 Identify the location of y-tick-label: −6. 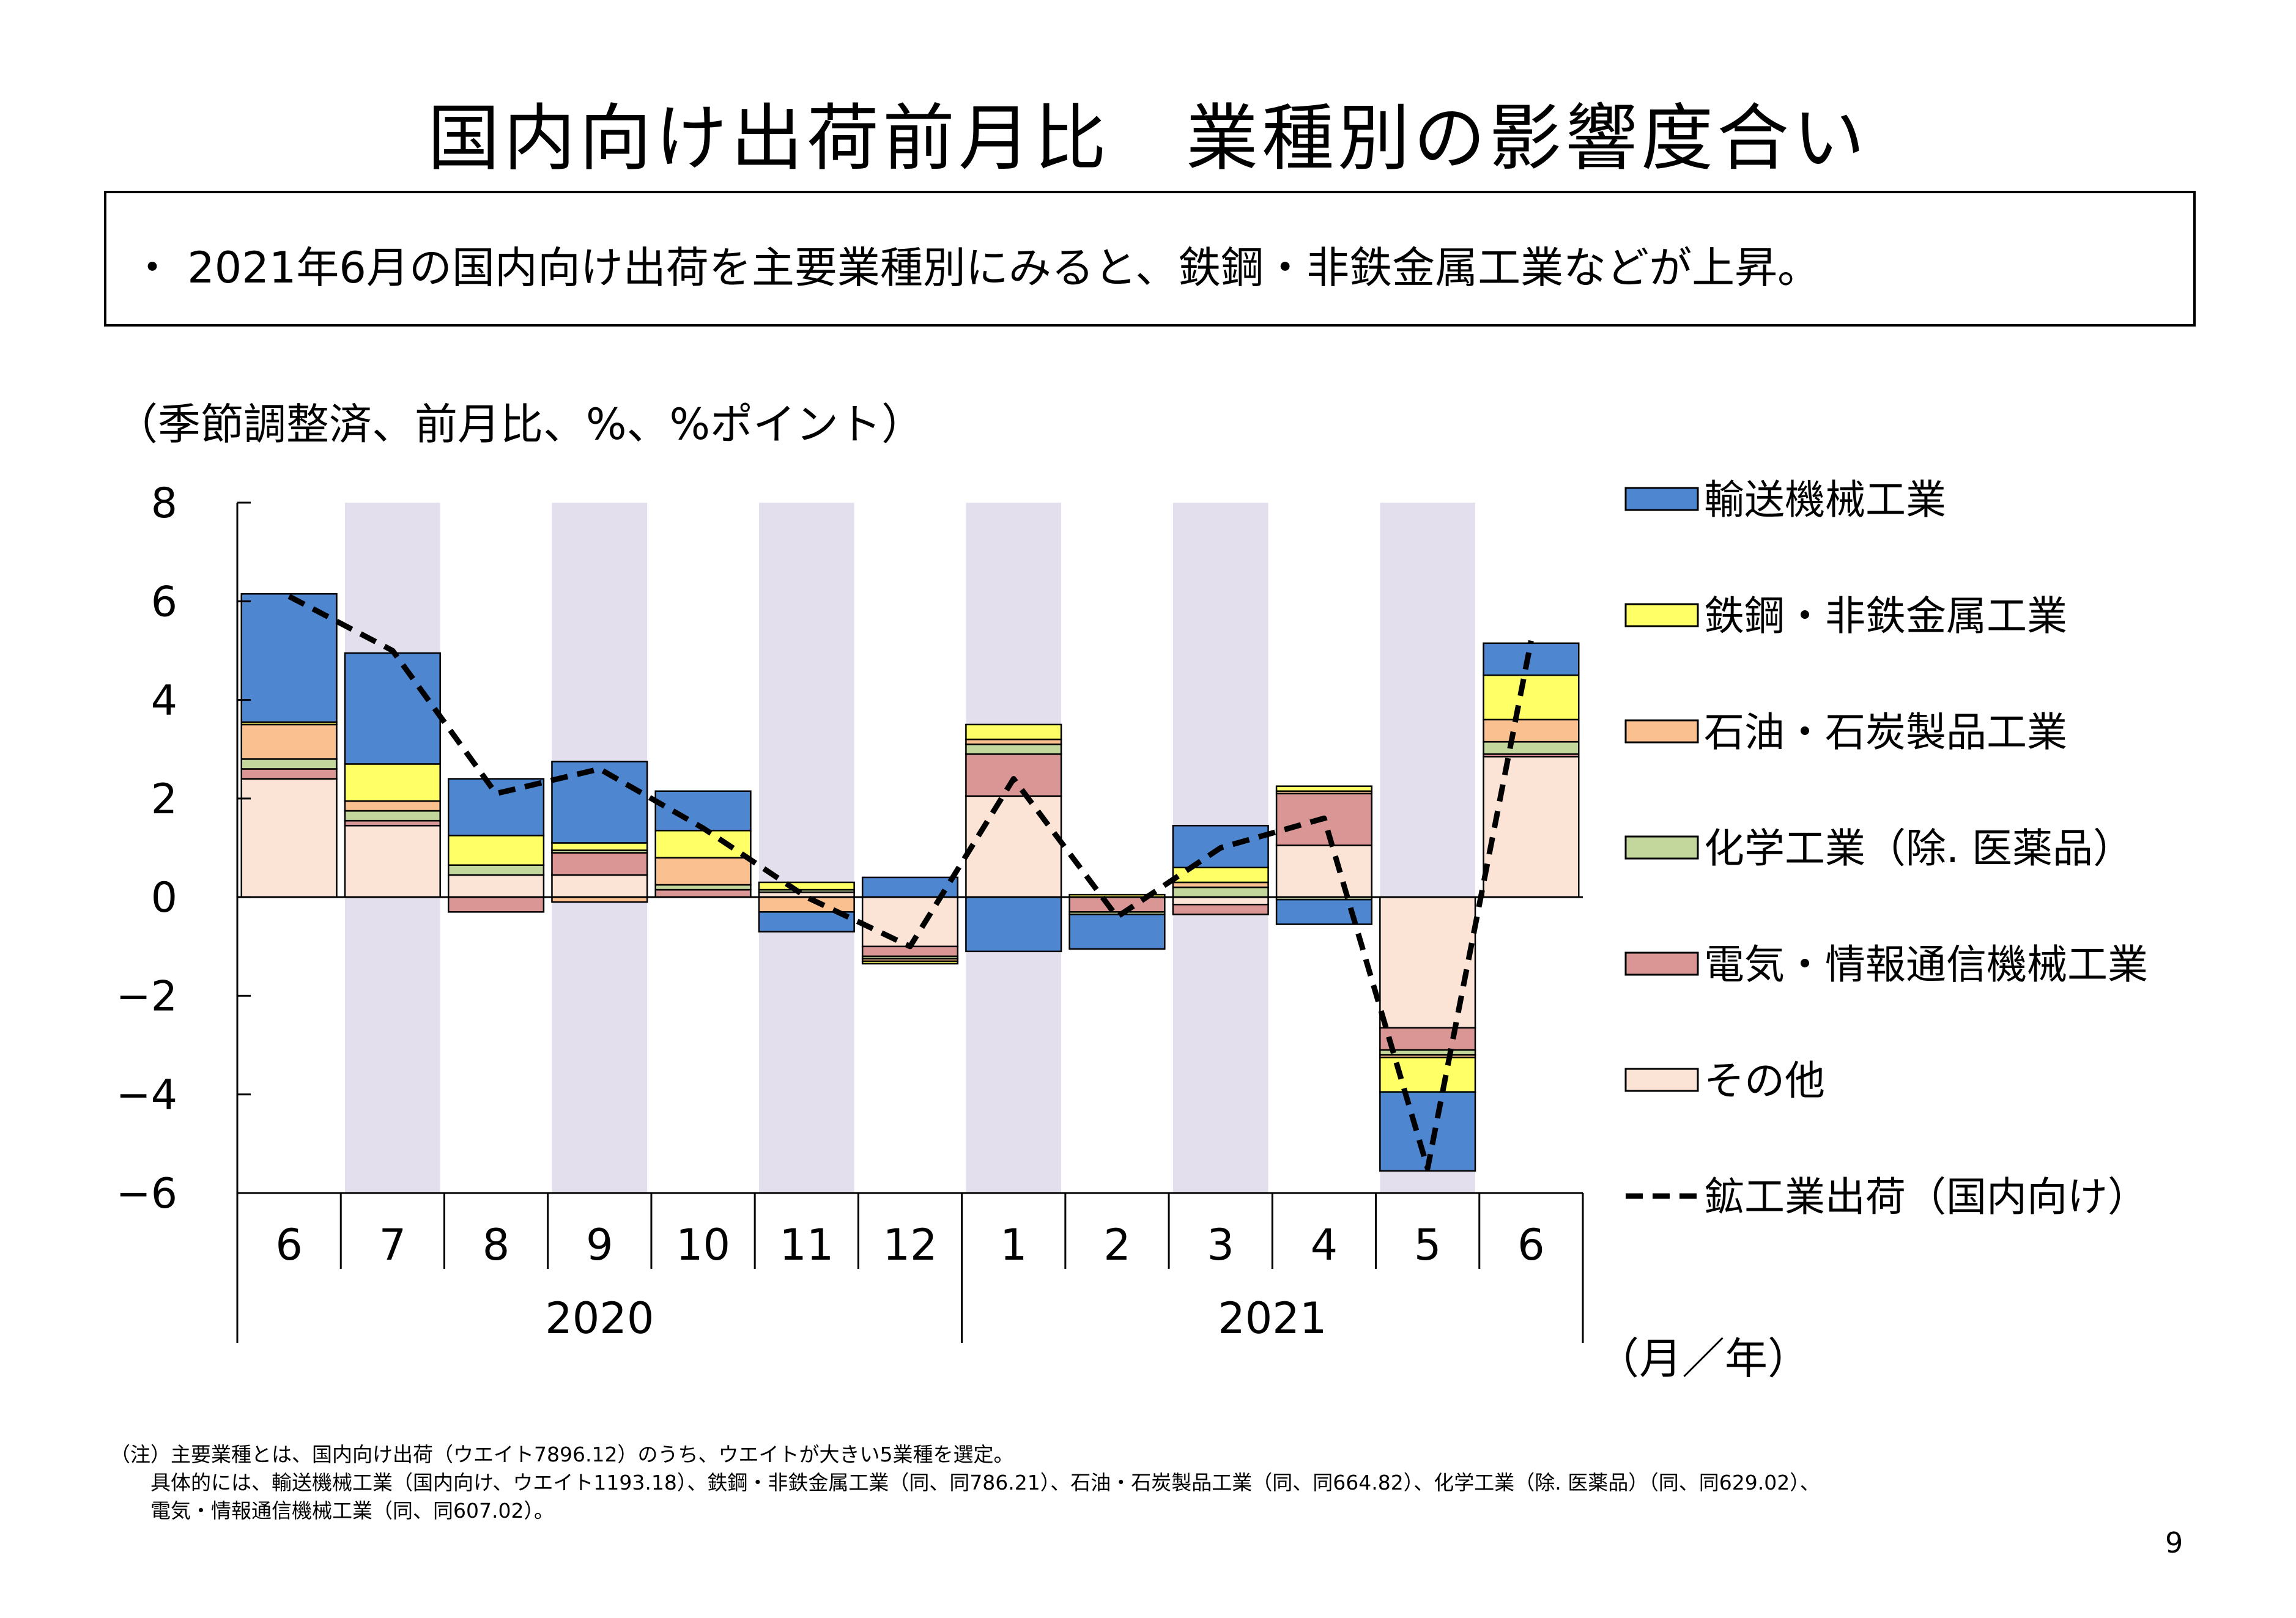
(147, 1194).